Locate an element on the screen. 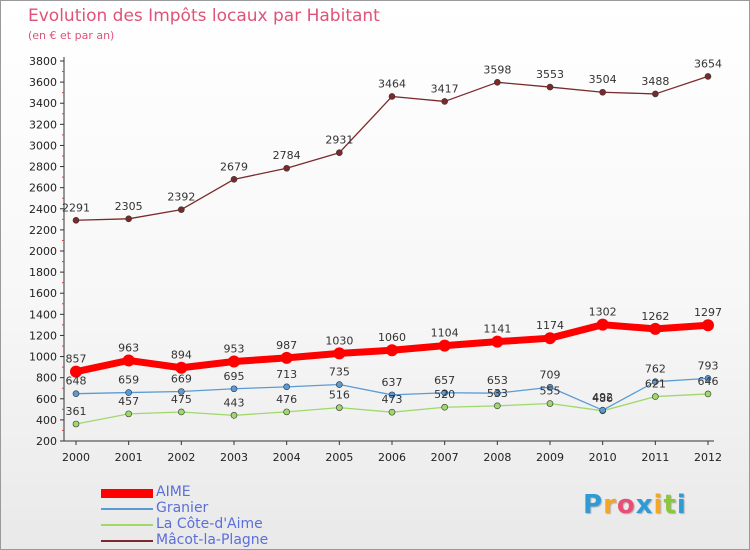 Image resolution: width=750 pixels, height=550 pixels. y-tick-label: 3000 is located at coordinates (43, 145).